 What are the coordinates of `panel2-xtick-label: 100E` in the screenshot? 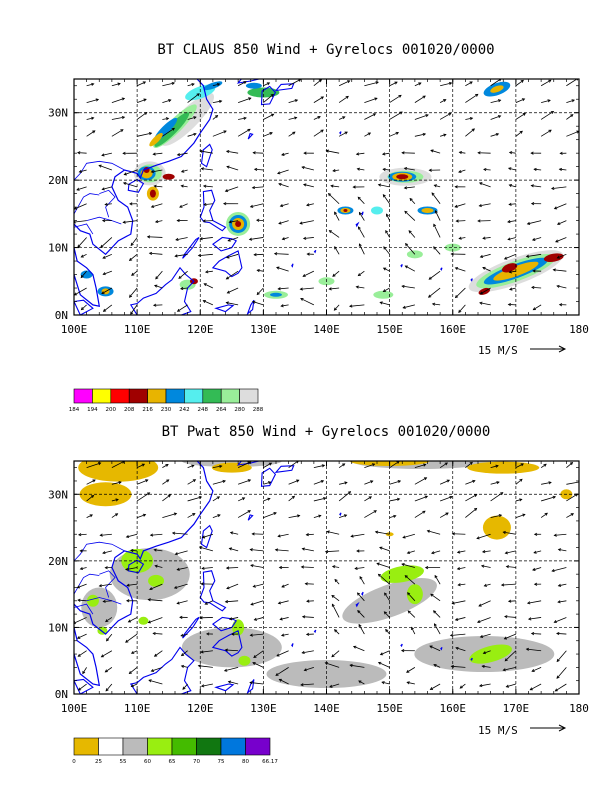 It's located at (74, 708).